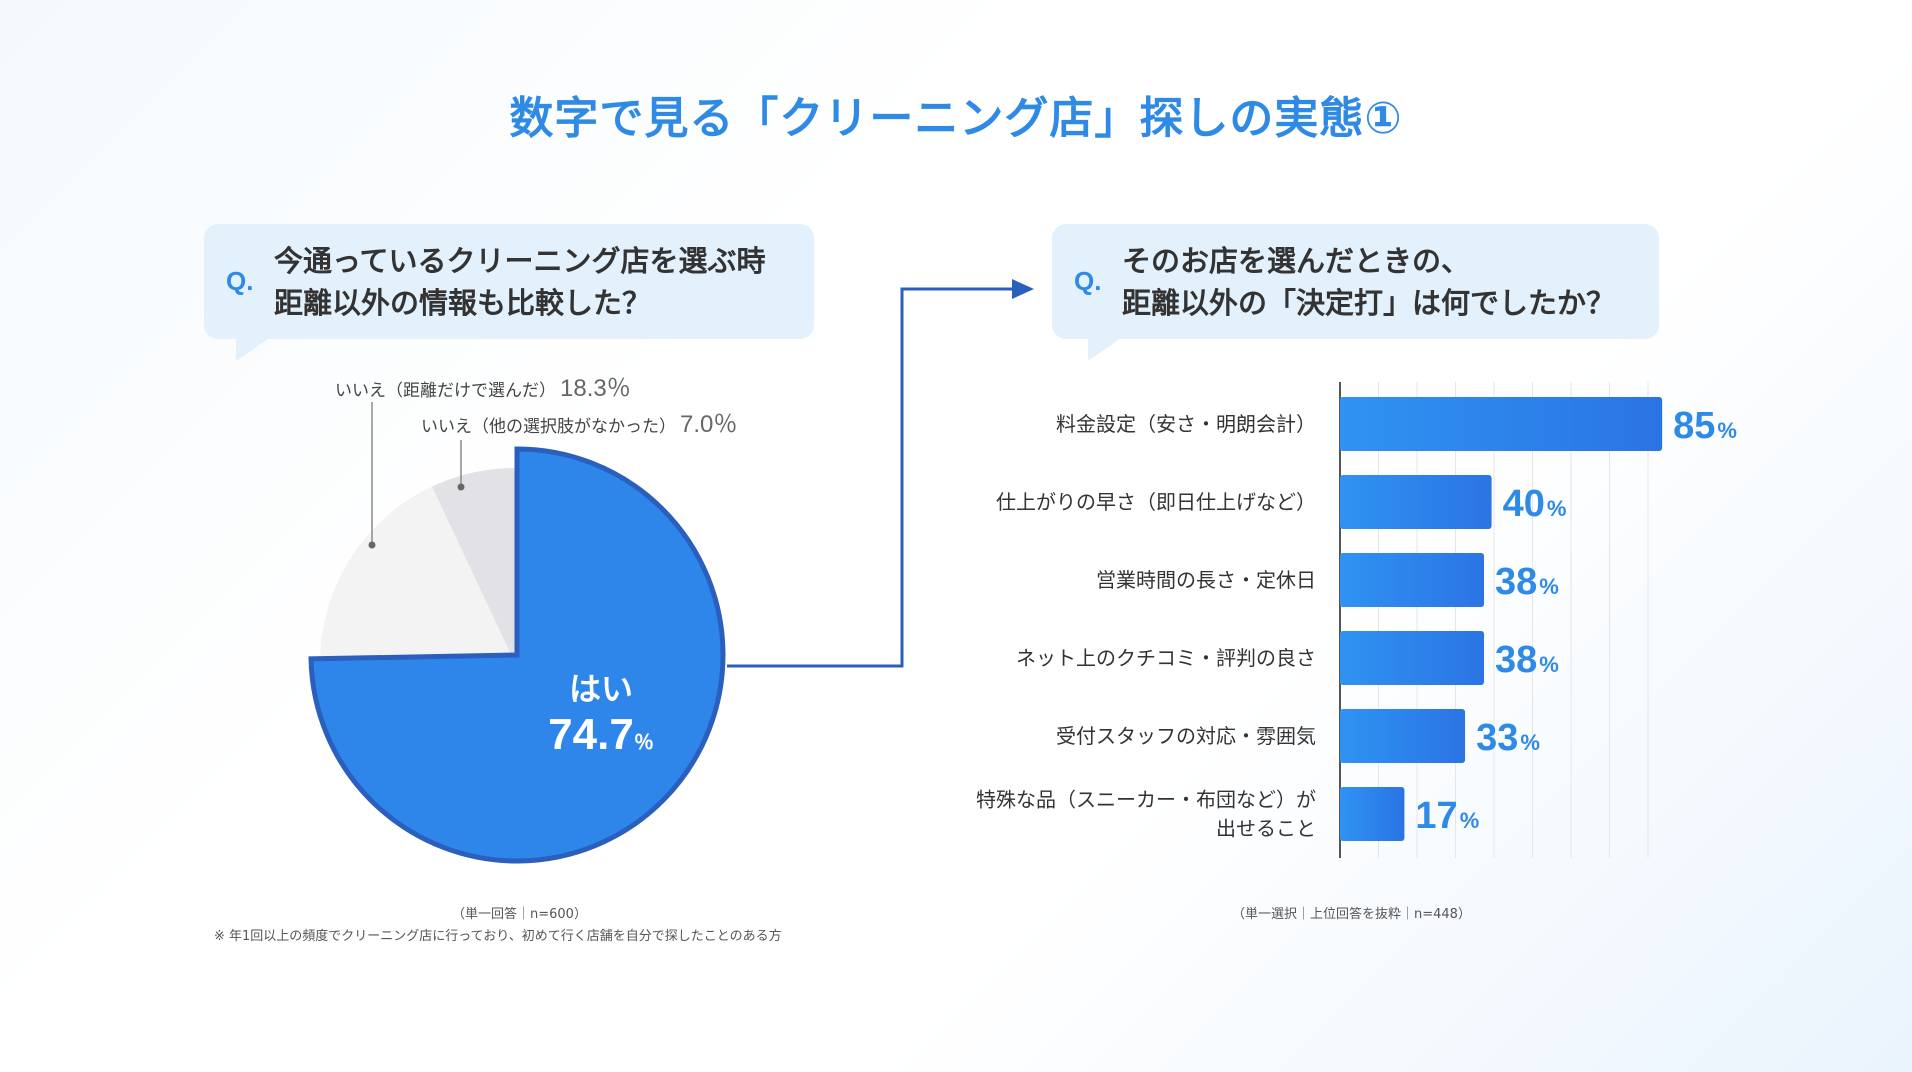 The width and height of the screenshot is (1912, 1072). What do you see at coordinates (1508, 738) in the screenshot?
I see `bar-value-label: 33%` at bounding box center [1508, 738].